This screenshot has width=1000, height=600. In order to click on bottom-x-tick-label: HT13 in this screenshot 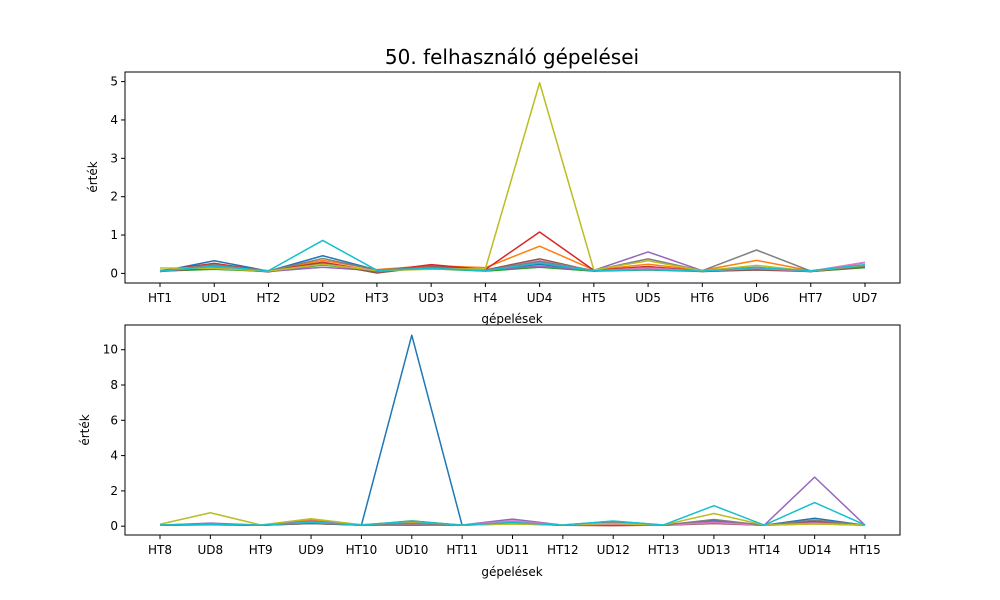, I will do `click(664, 550)`.